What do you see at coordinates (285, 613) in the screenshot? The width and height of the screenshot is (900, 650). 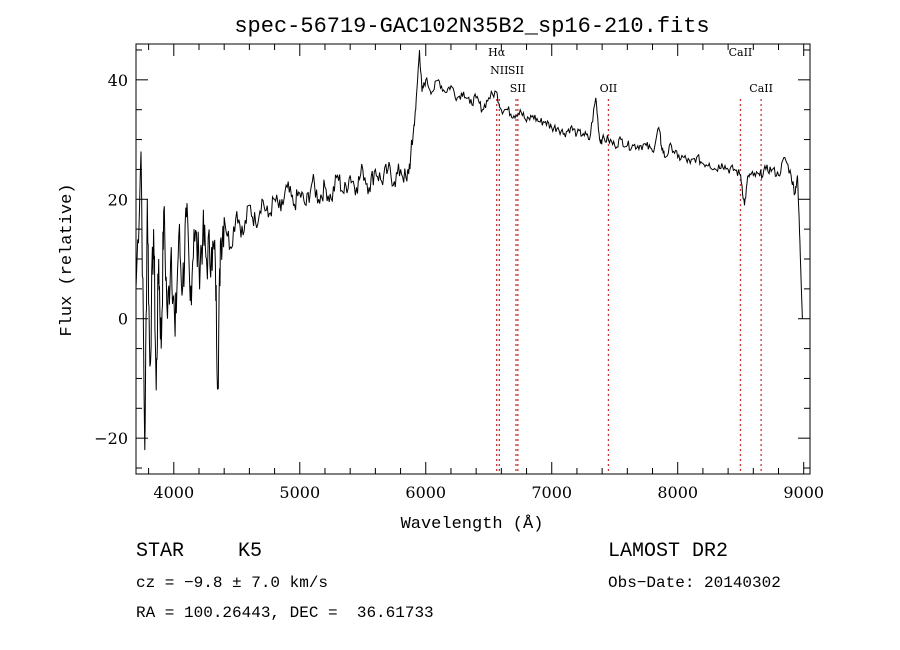 I see `coordinates: RA = 100.26443, DEC = 36.61733` at bounding box center [285, 613].